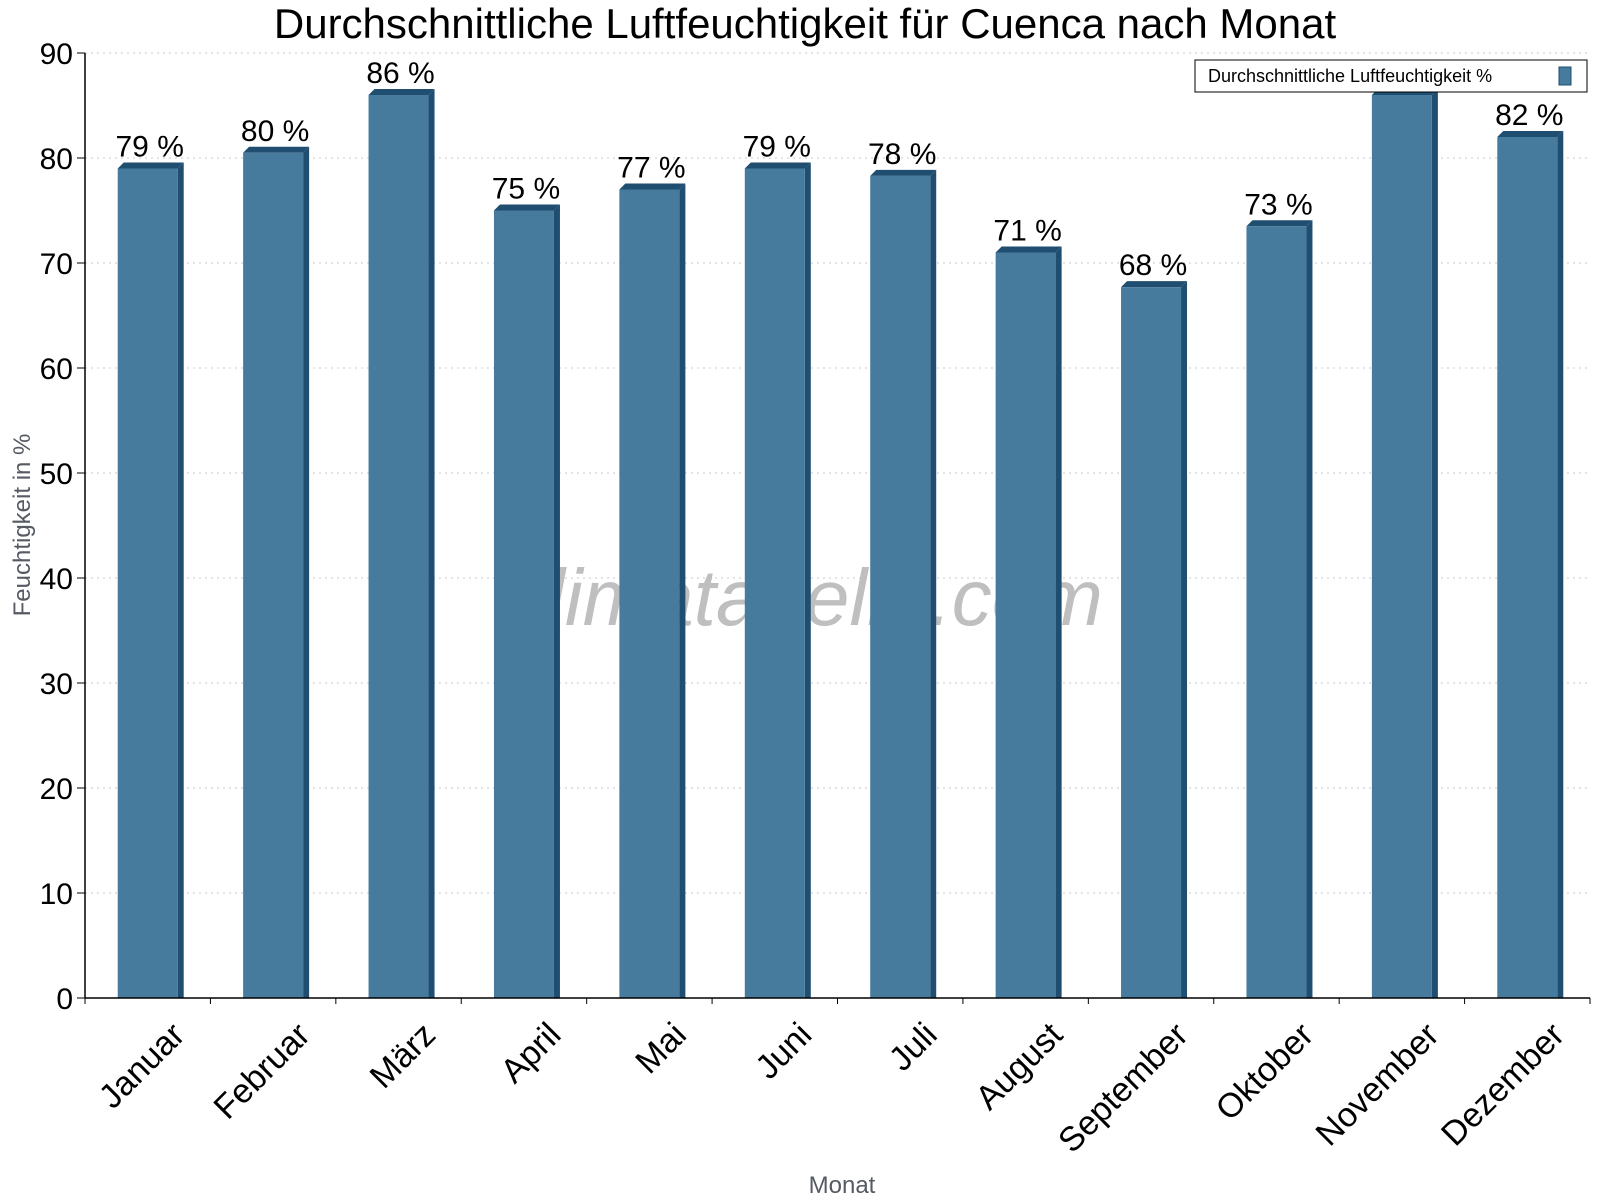 The image size is (1600, 1200). I want to click on y-tick-label: 60, so click(56, 369).